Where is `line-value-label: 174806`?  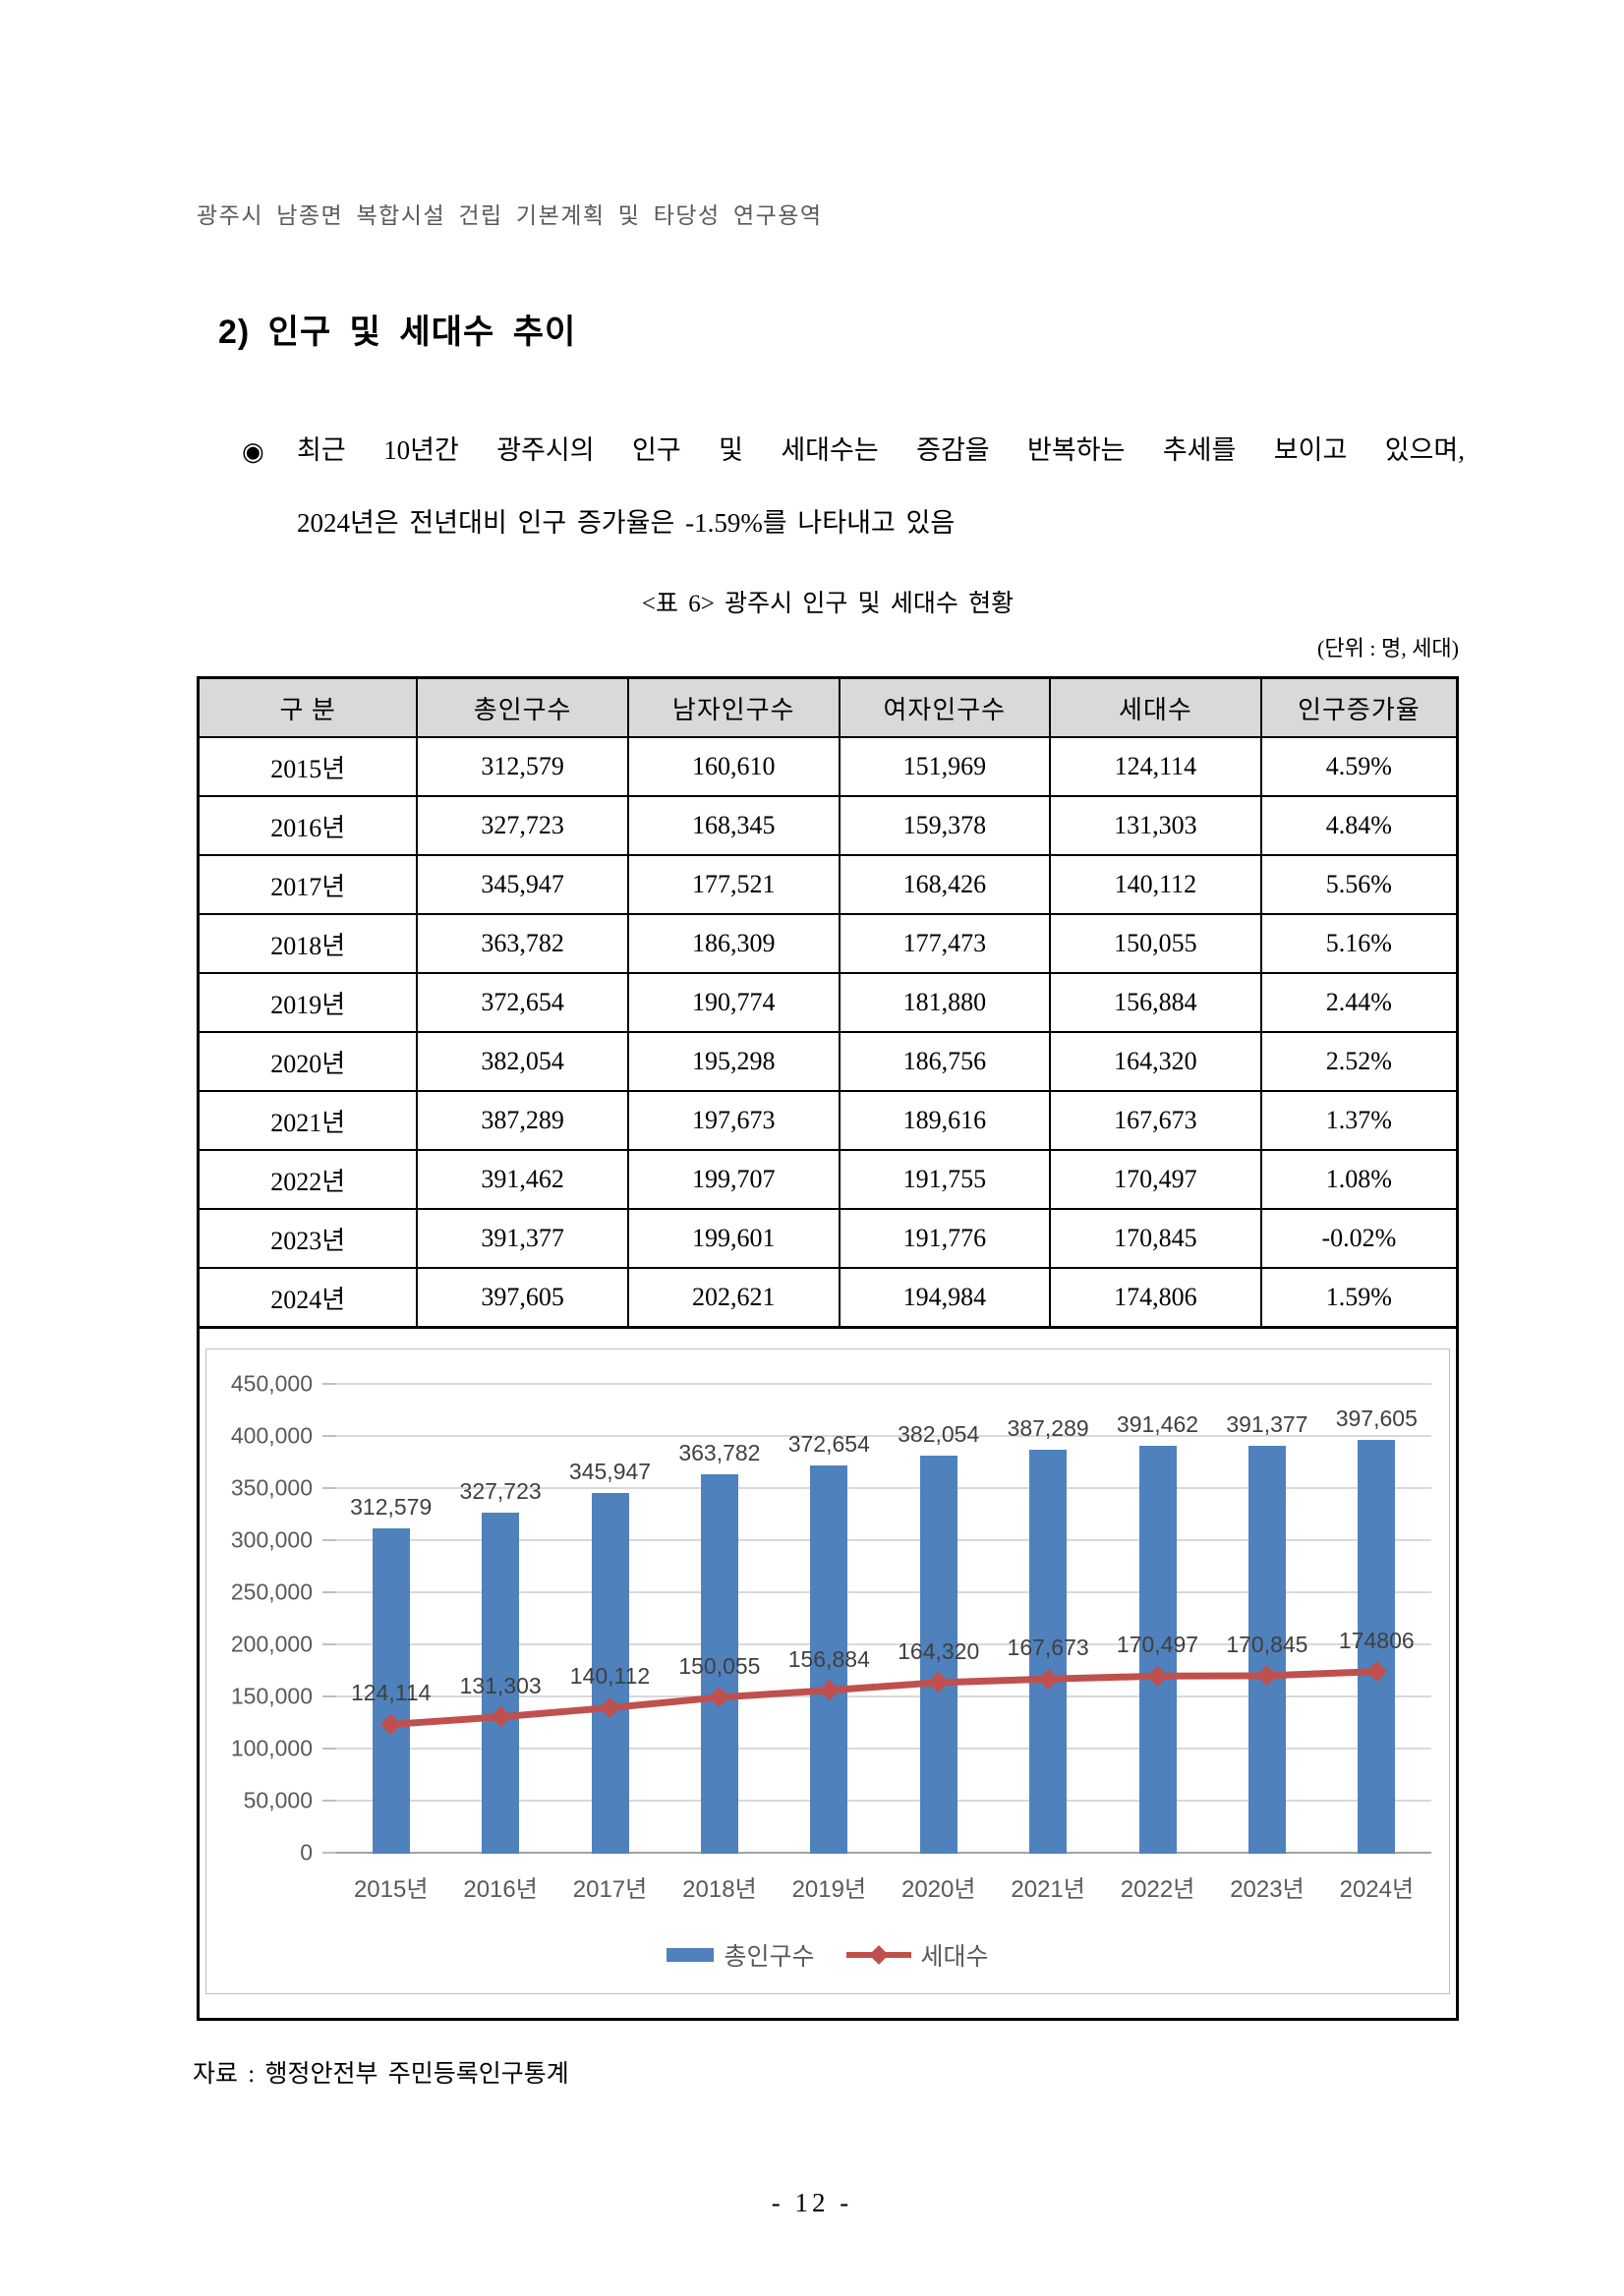 line-value-label: 174806 is located at coordinates (1376, 1640).